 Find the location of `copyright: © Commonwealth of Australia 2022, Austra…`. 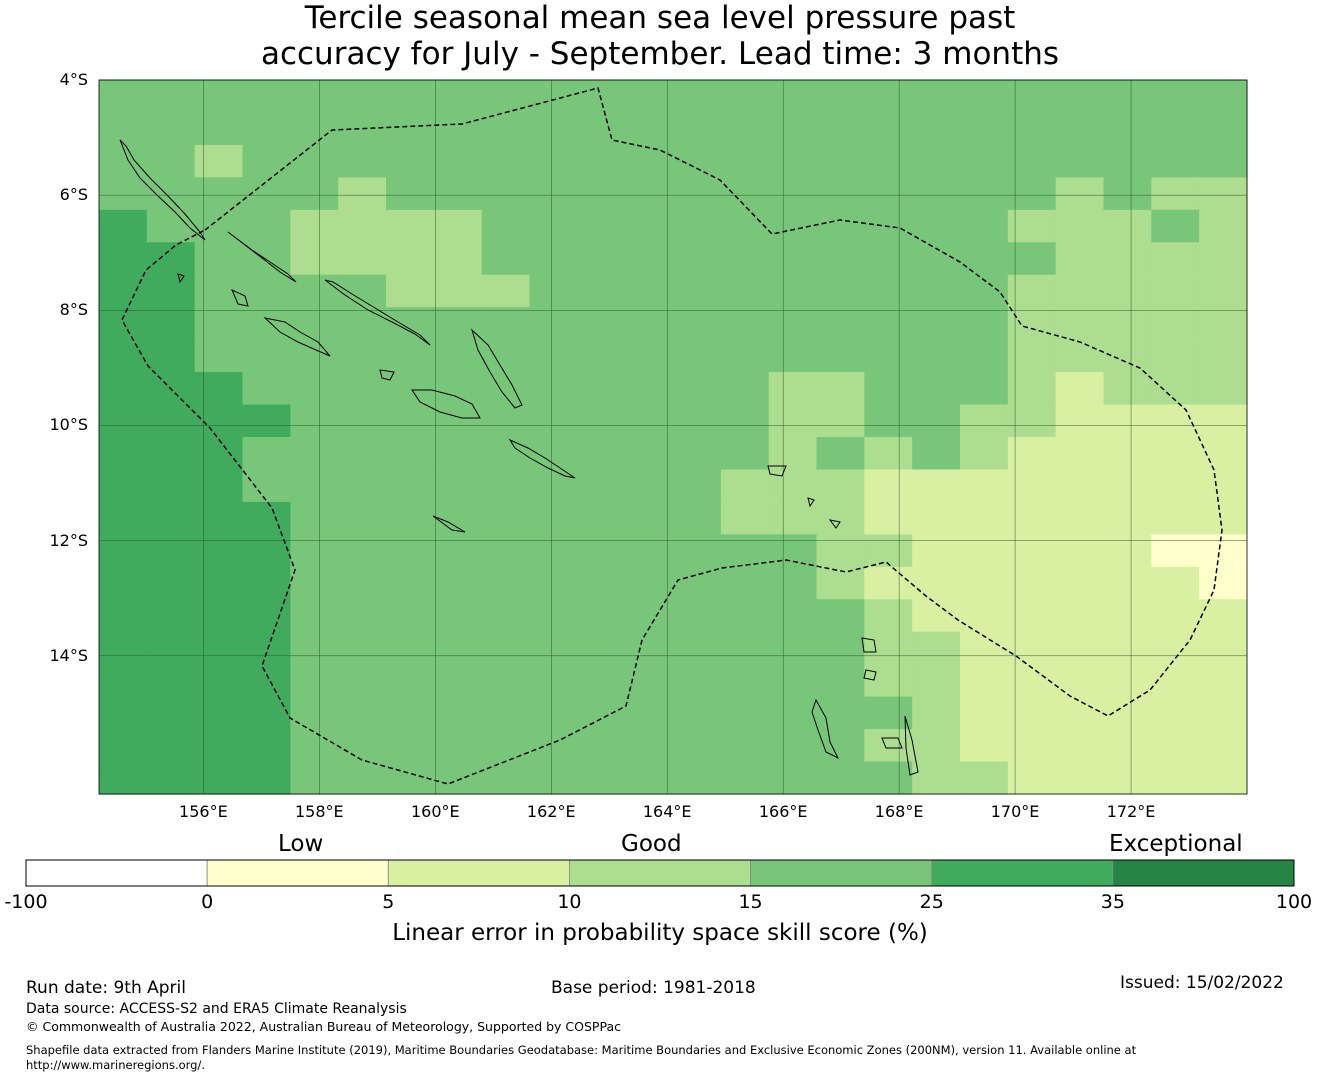

copyright: © Commonwealth of Australia 2022, Austra… is located at coordinates (323, 1026).